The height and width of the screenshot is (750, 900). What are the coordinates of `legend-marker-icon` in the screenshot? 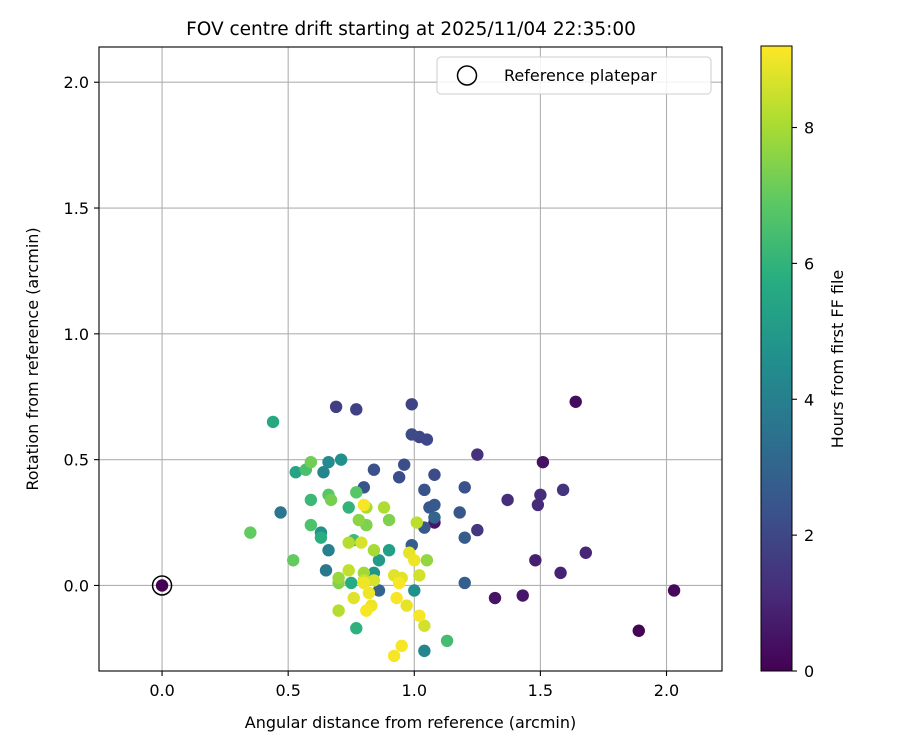 It's located at (467, 75).